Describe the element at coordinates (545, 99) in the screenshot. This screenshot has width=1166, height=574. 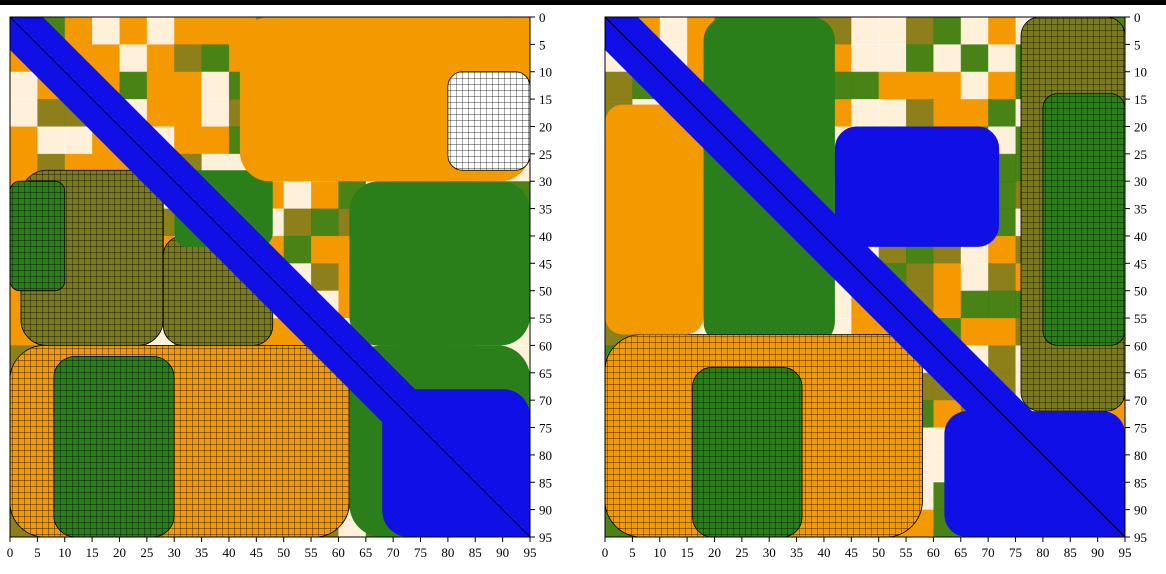
I see `y-tick-label: 15` at that location.